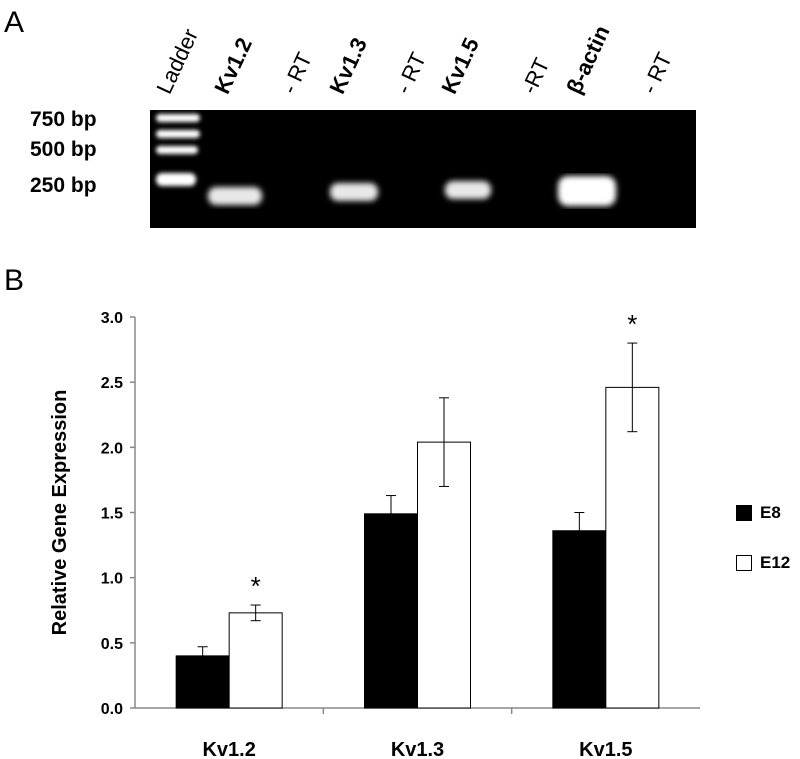 This screenshot has height=759, width=800. Describe the element at coordinates (587, 191) in the screenshot. I see `band-bactin` at that location.